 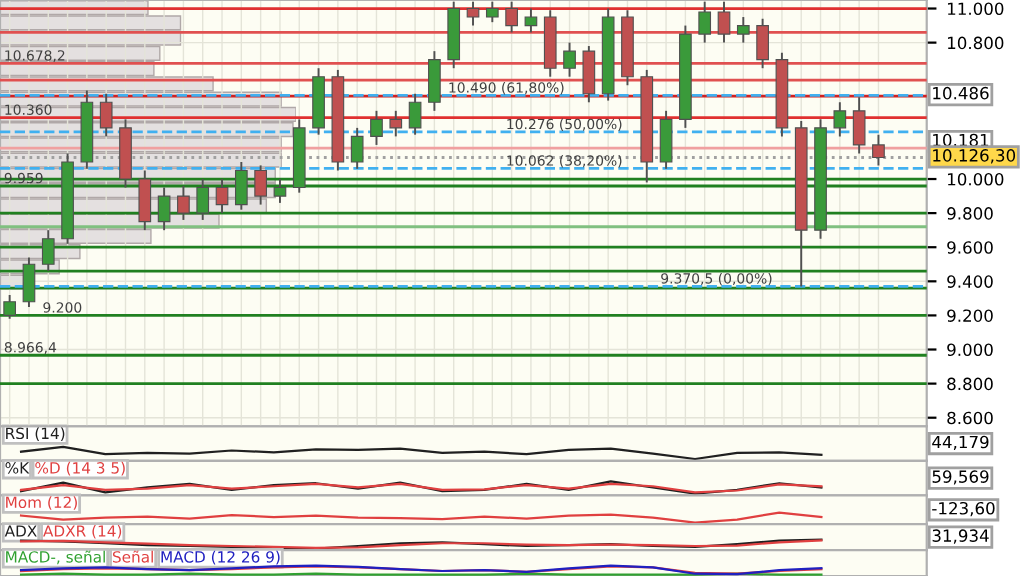 I want to click on y-tick-label: 8.800, so click(x=970, y=384).